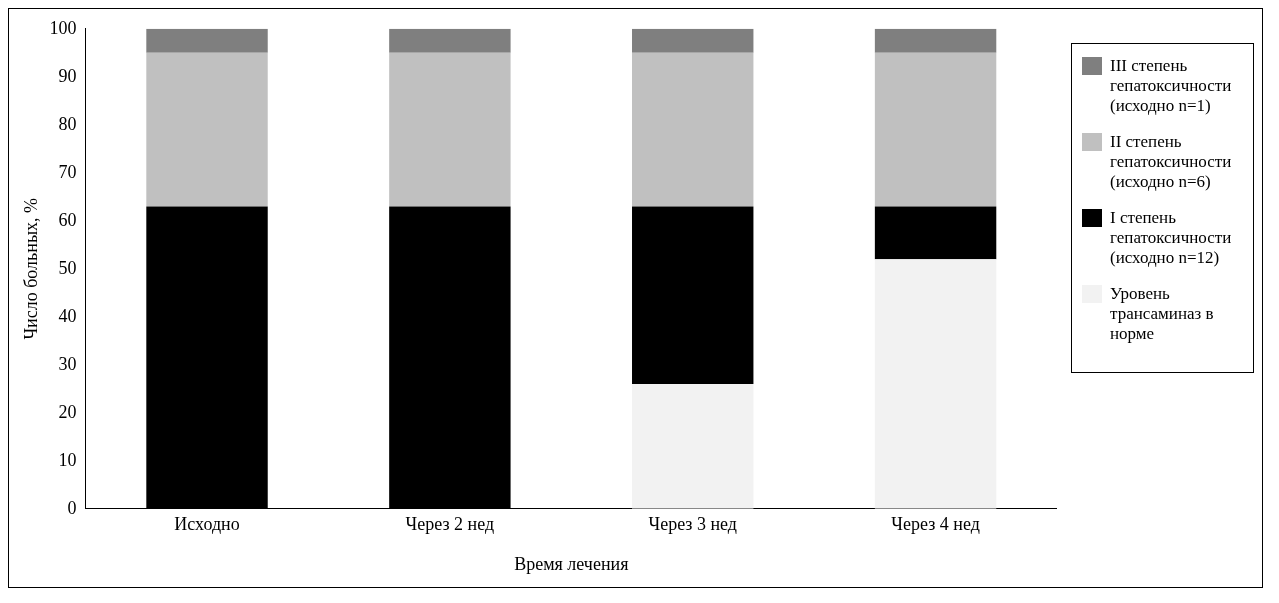 The height and width of the screenshot is (603, 1279). Describe the element at coordinates (67, 459) in the screenshot. I see `y-tick-label: 10` at that location.